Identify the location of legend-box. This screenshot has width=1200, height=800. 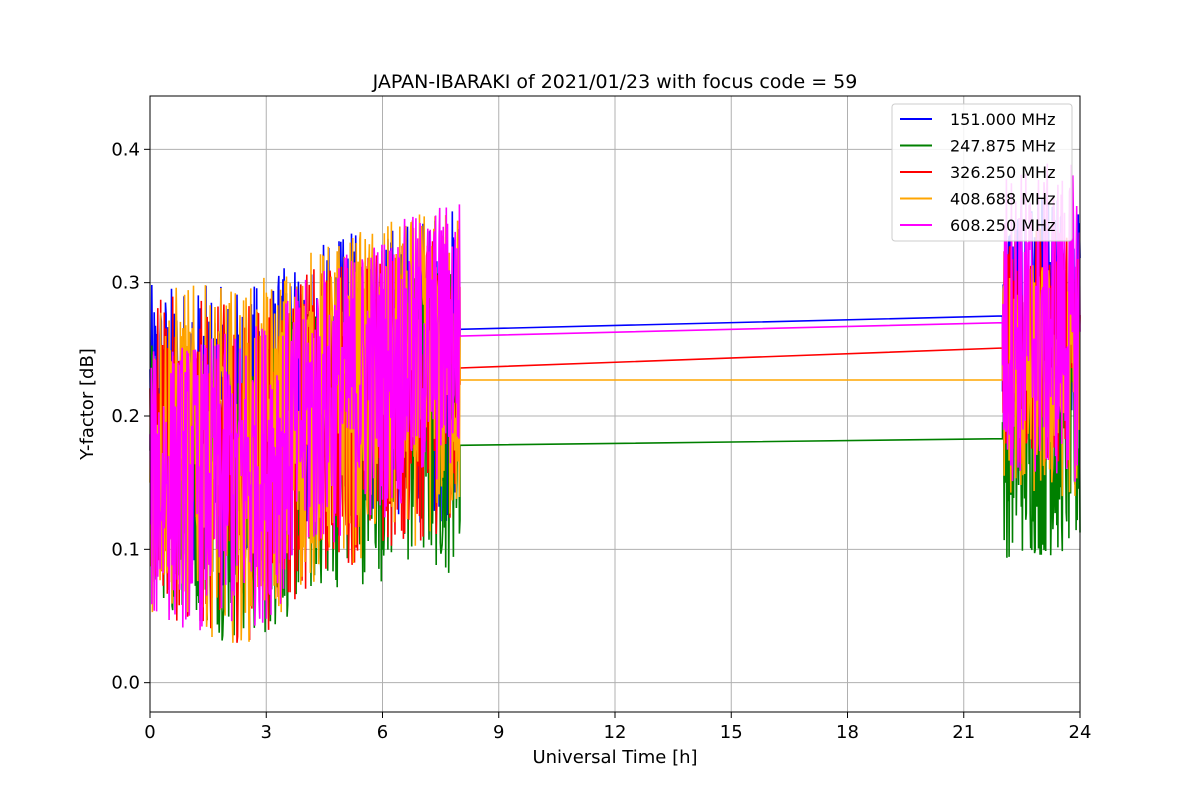
(982, 172).